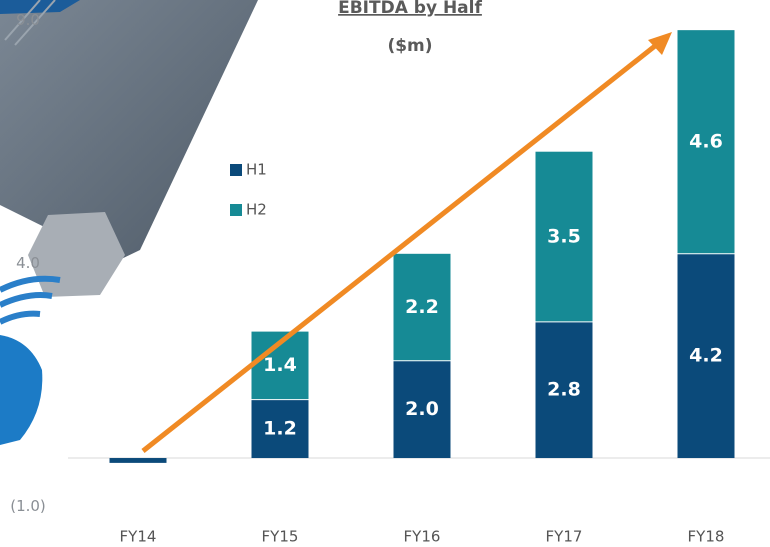 Image resolution: width=770 pixels, height=547 pixels. I want to click on x-tick-label: FY16, so click(422, 537).